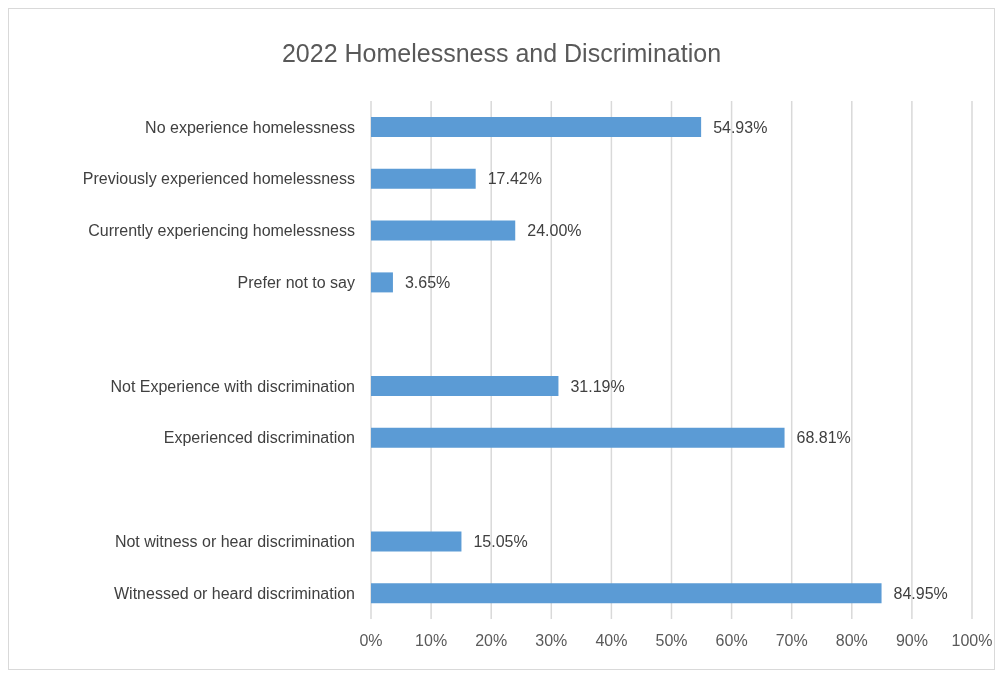 The height and width of the screenshot is (677, 1003). I want to click on y-tick-label: Not Experience with discrimination, so click(232, 386).